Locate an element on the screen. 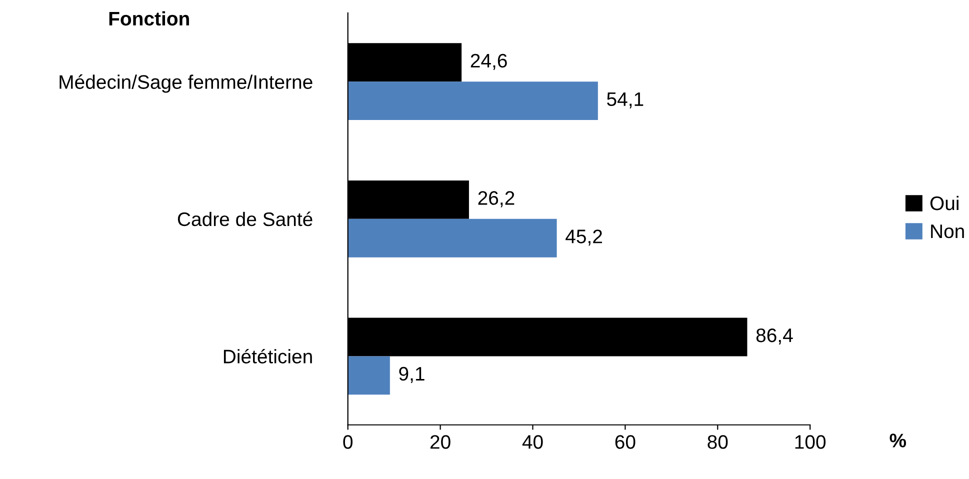  x-tick-label: 40 is located at coordinates (532, 442).